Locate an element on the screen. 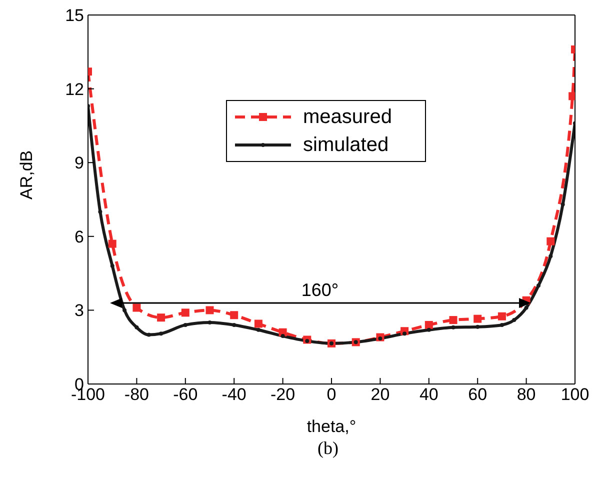 This screenshot has width=607, height=485. y-tick-label: 9 is located at coordinates (79, 163).